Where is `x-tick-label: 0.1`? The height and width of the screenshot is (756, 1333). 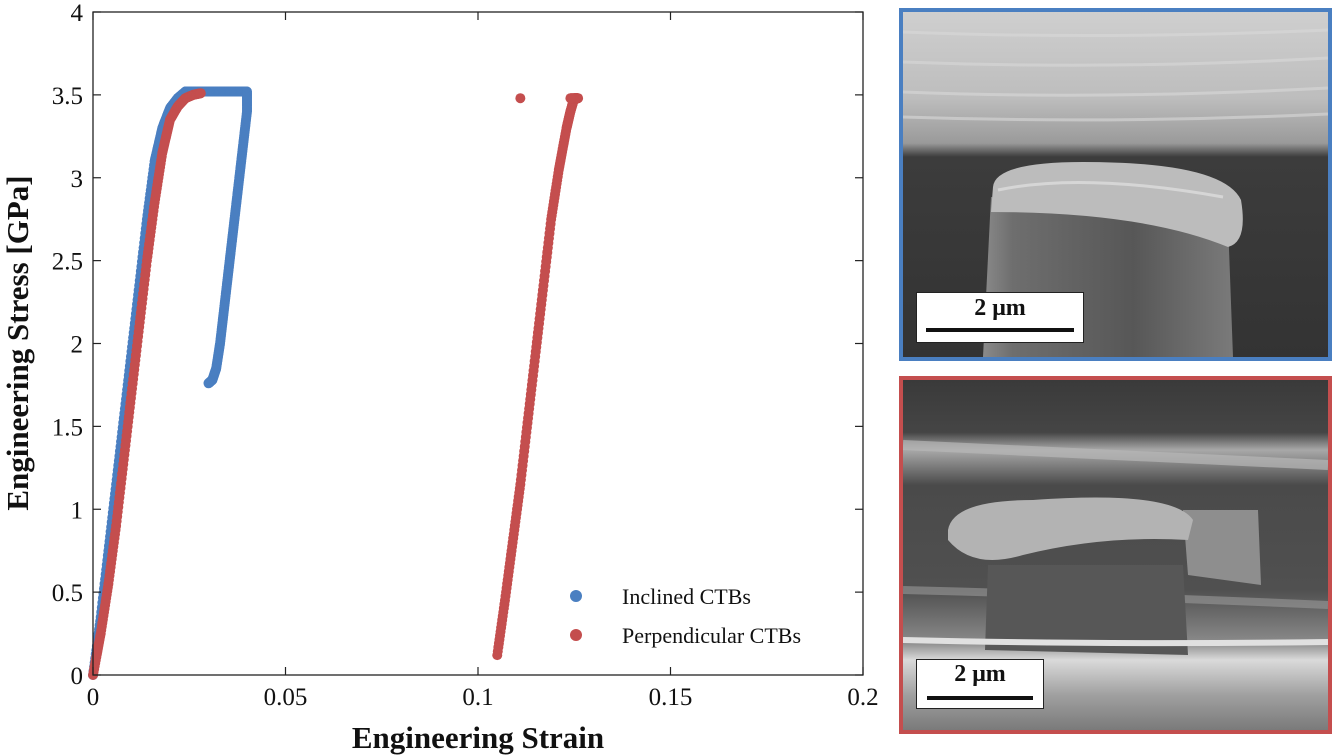 x-tick-label: 0.1 is located at coordinates (477, 697).